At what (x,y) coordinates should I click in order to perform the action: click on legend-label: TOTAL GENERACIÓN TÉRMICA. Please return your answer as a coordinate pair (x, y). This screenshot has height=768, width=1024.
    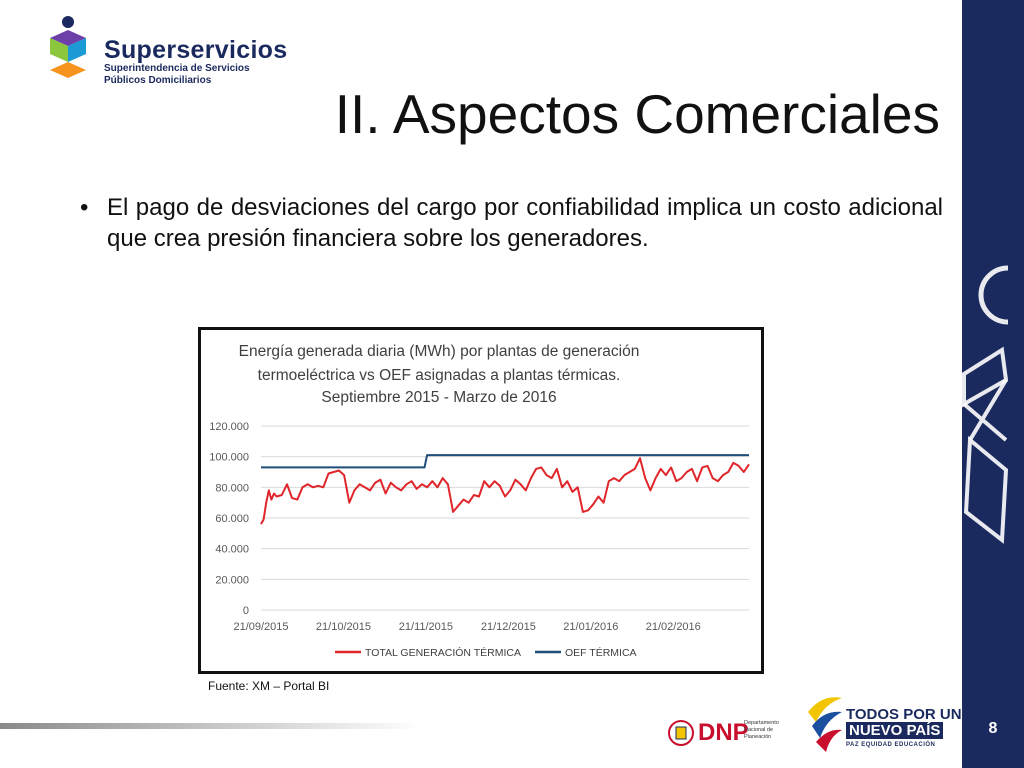
    Looking at the image, I should click on (443, 652).